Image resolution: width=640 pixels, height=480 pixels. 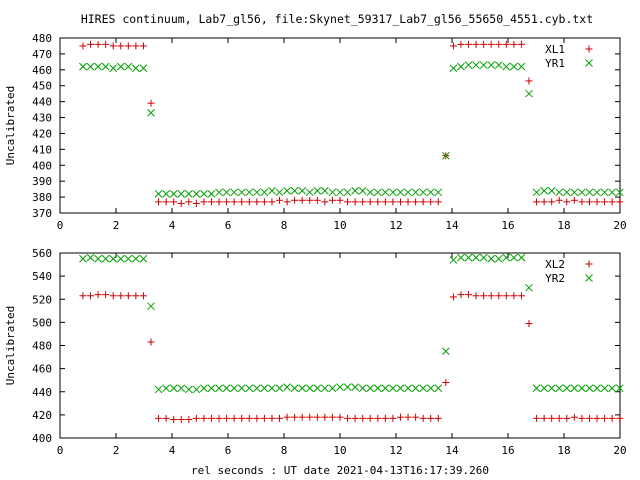 What do you see at coordinates (507, 450) in the screenshot?
I see `x-tick-label: 16` at bounding box center [507, 450].